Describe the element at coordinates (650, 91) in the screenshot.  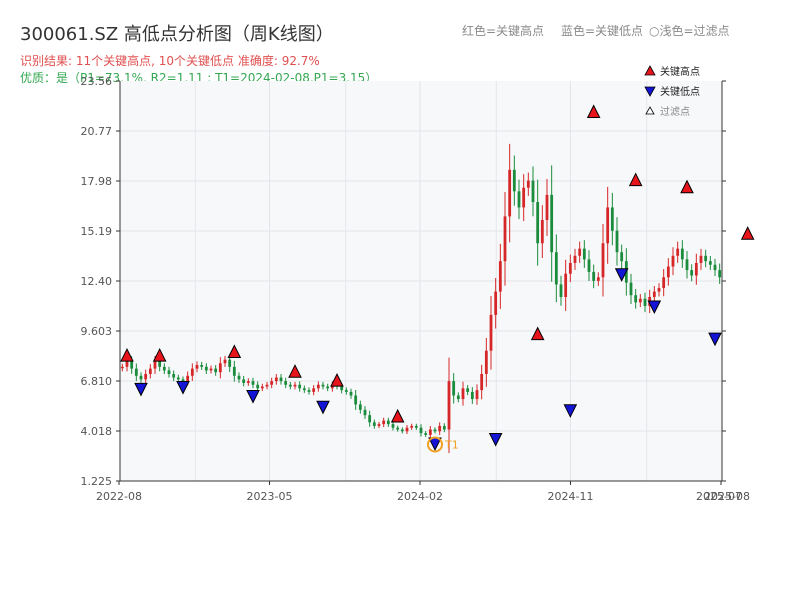
I see `legend-low-marker` at that location.